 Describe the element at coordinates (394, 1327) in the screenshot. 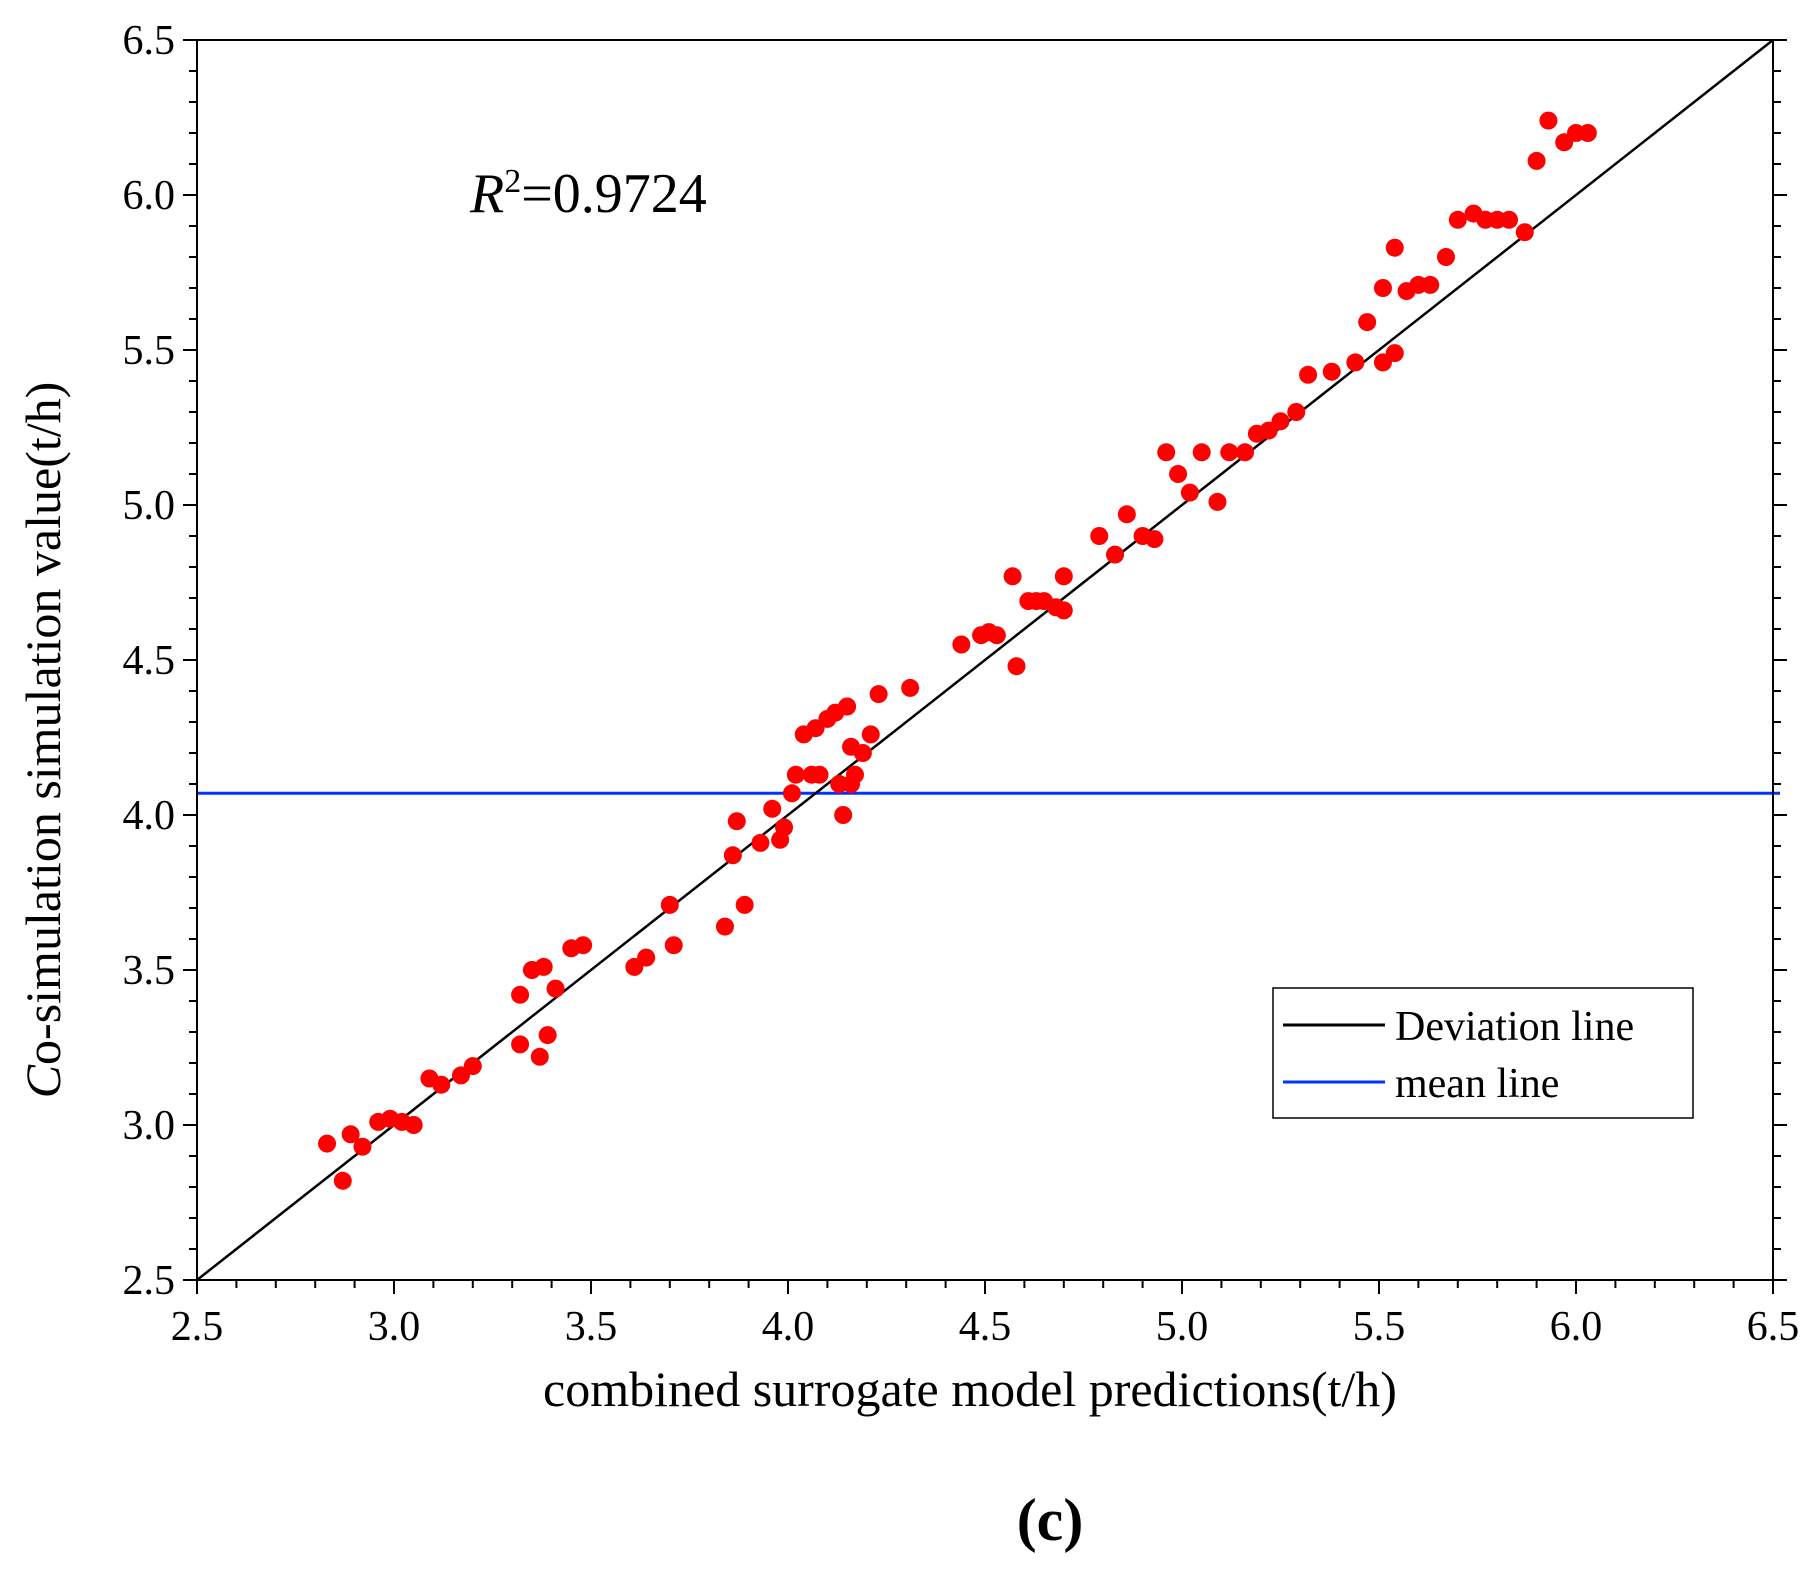

I see `x-tick-label: 3.0` at that location.